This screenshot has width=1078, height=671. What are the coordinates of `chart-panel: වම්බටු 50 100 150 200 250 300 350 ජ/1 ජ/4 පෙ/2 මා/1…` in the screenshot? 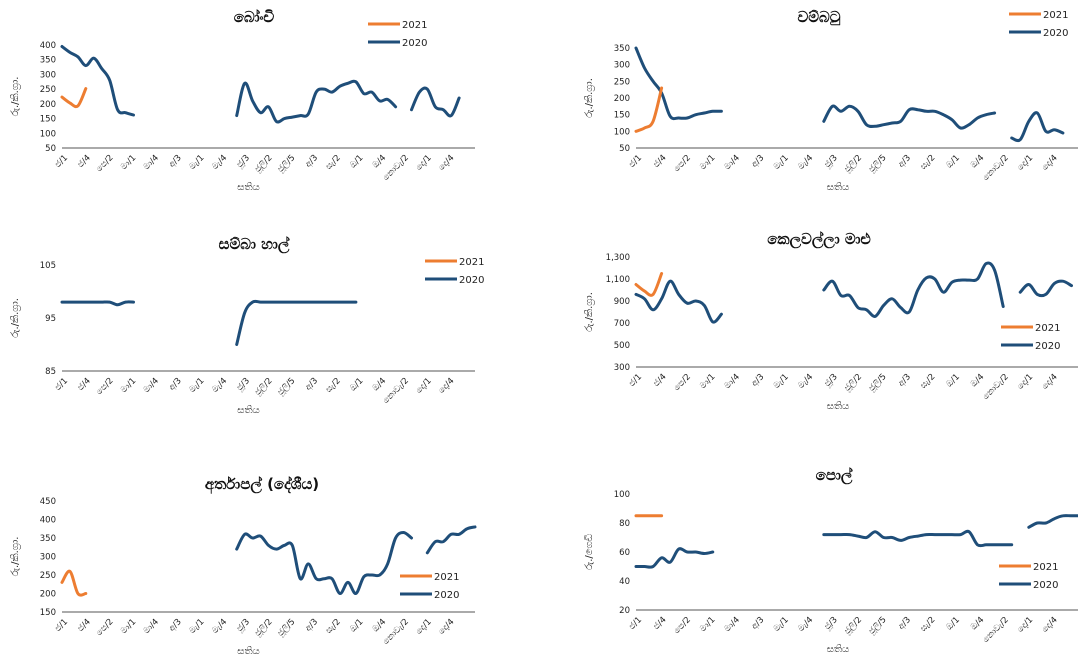 It's located at (830, 100).